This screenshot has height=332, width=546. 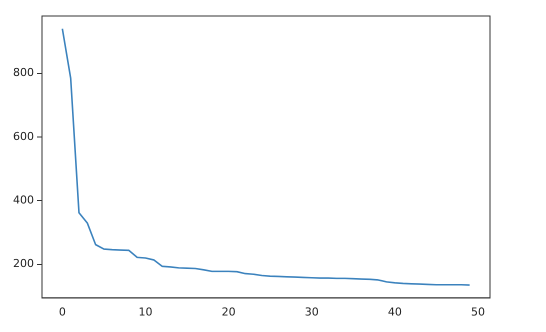 What do you see at coordinates (23, 136) in the screenshot?
I see `y-tick-label: 600` at bounding box center [23, 136].